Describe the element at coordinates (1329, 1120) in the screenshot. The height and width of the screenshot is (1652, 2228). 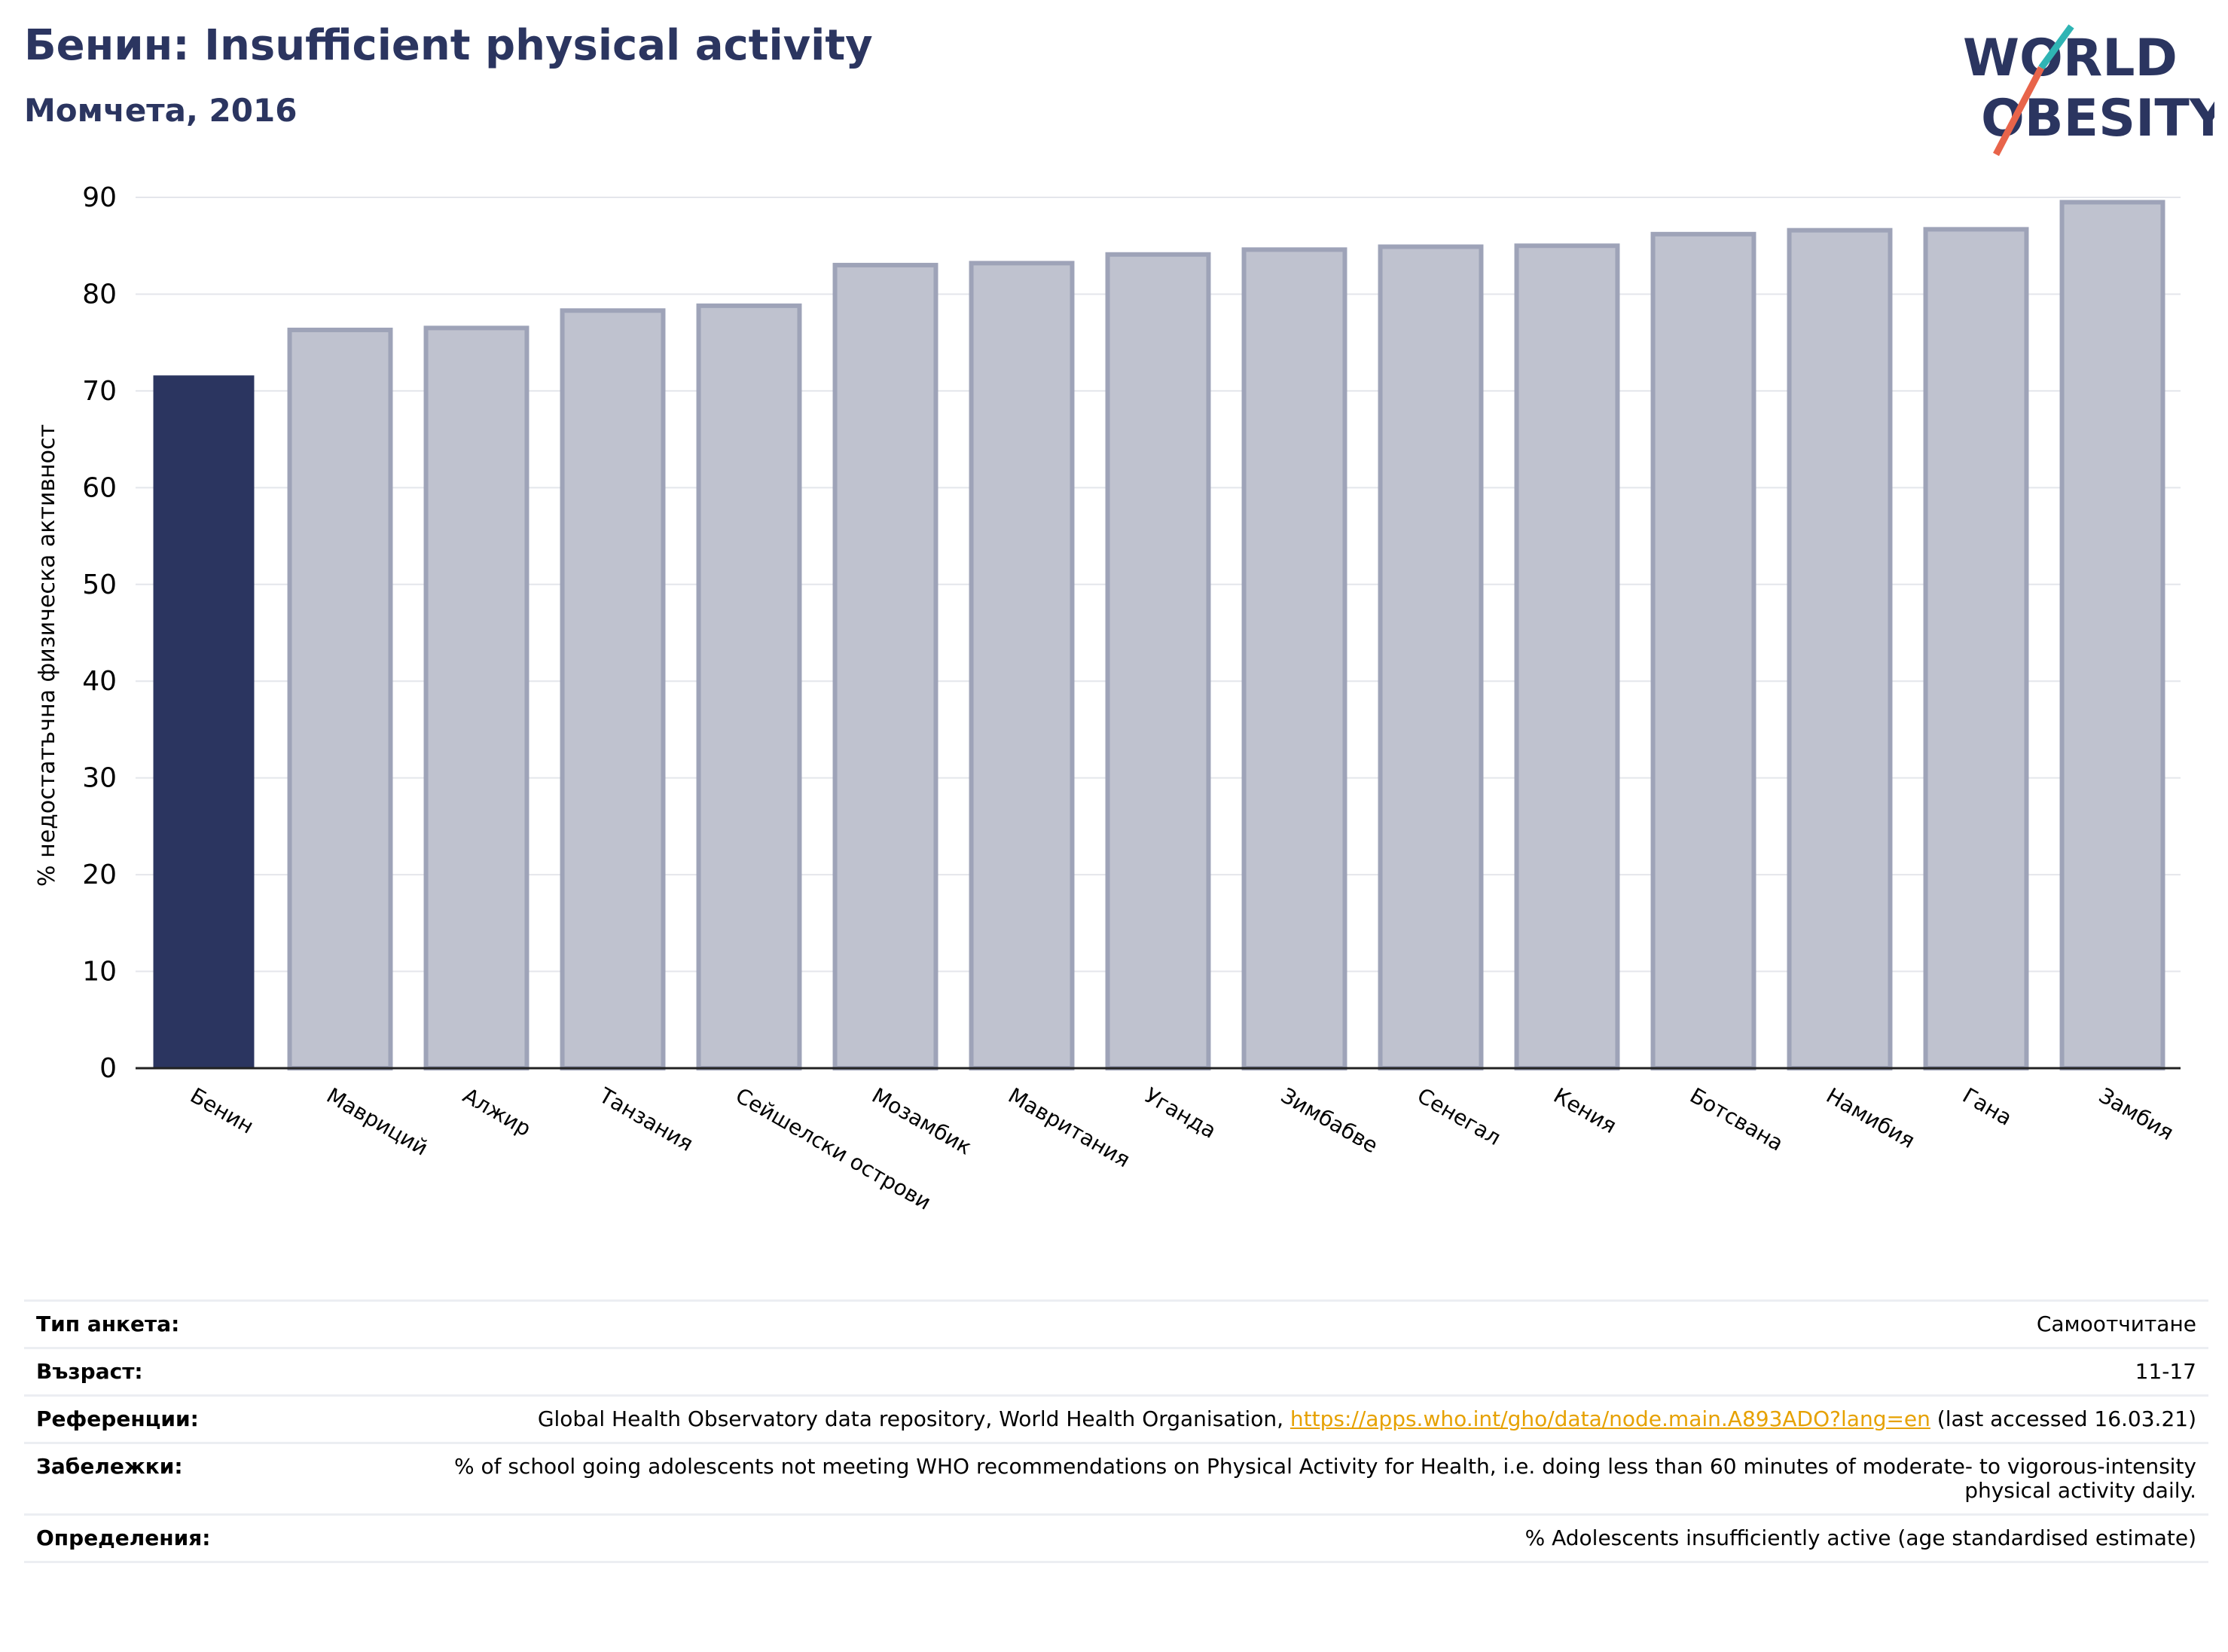
I see `x-tick-label: Зимбабве` at that location.